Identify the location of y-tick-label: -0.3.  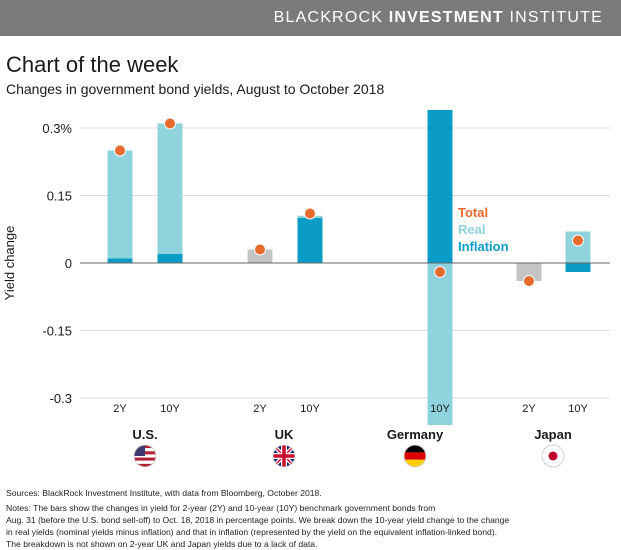
(61, 398).